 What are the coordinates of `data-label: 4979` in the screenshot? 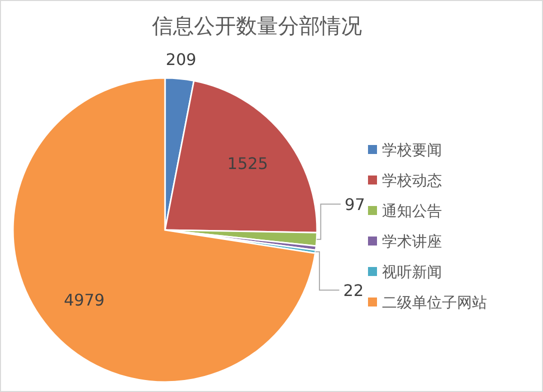 It's located at (84, 300).